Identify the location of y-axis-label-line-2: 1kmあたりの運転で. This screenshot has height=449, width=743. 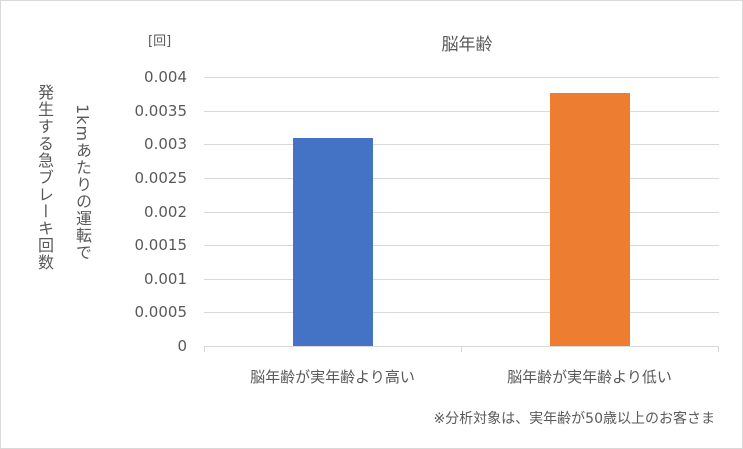
(82, 183).